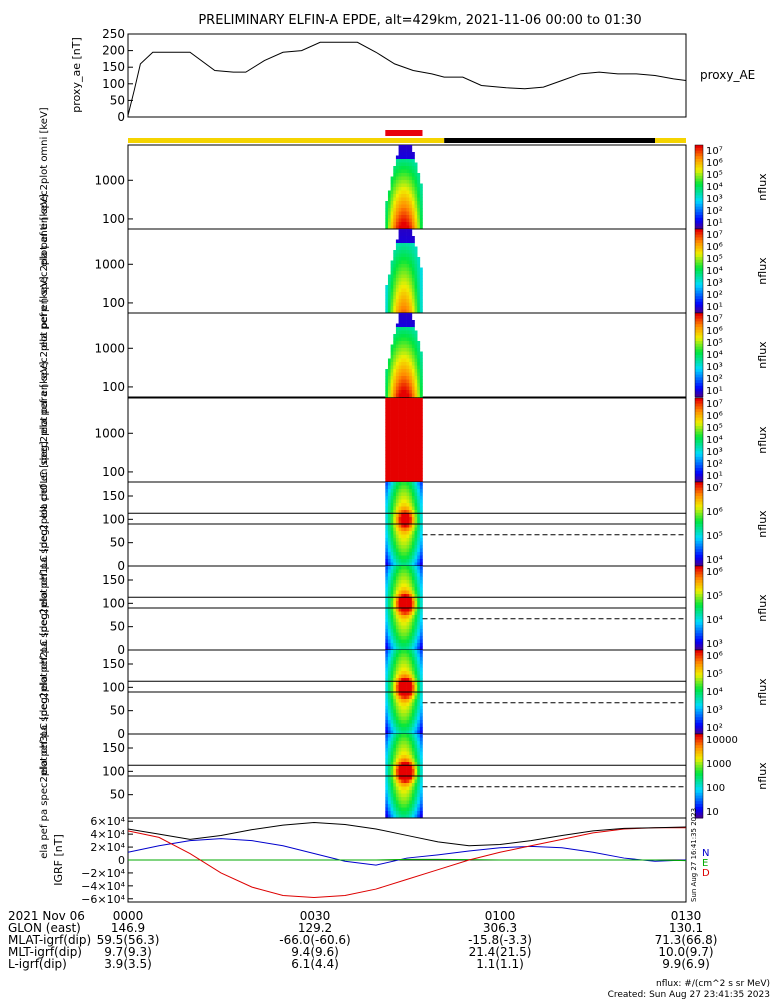 The width and height of the screenshot is (775, 1000). I want to click on ephemeris-value: 146.9, so click(128, 928).